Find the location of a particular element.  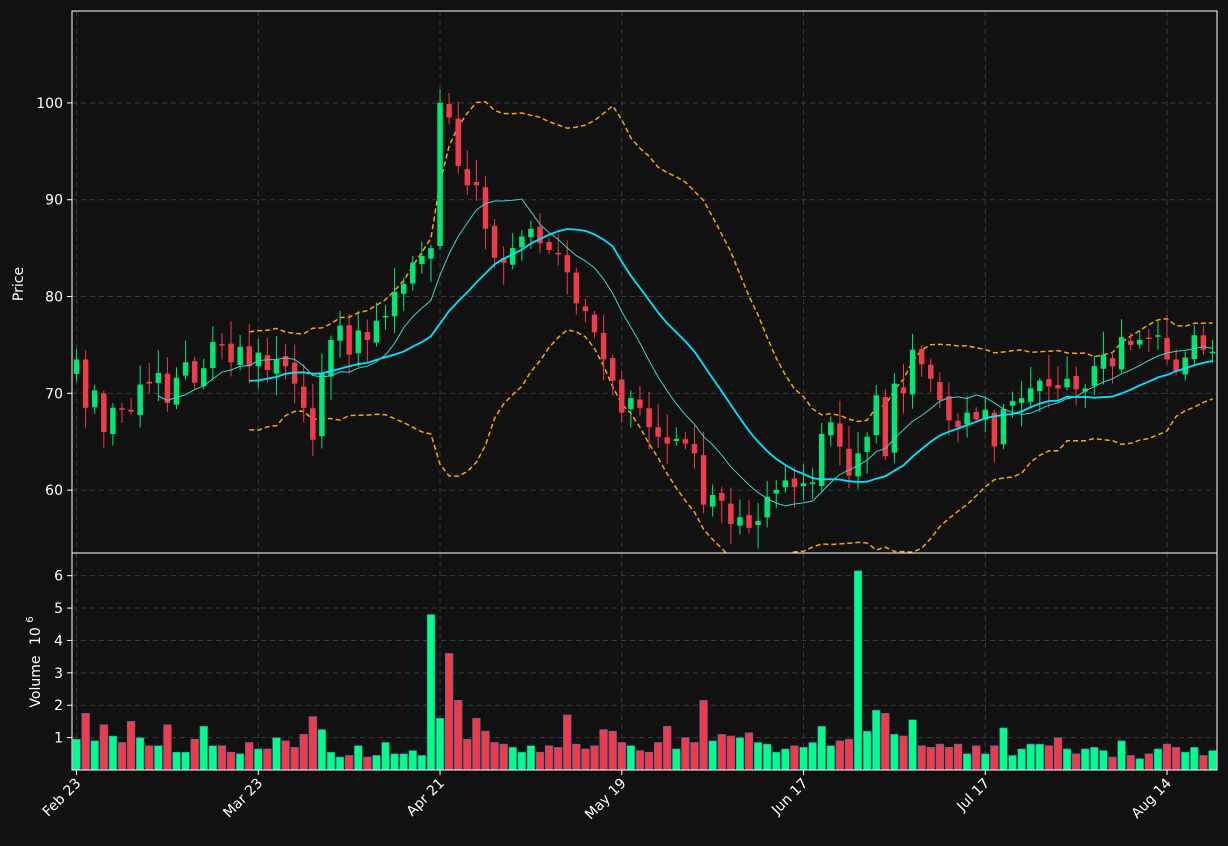

volume-axis: 1 2 3 4 5 6 is located at coordinates (63, 658).